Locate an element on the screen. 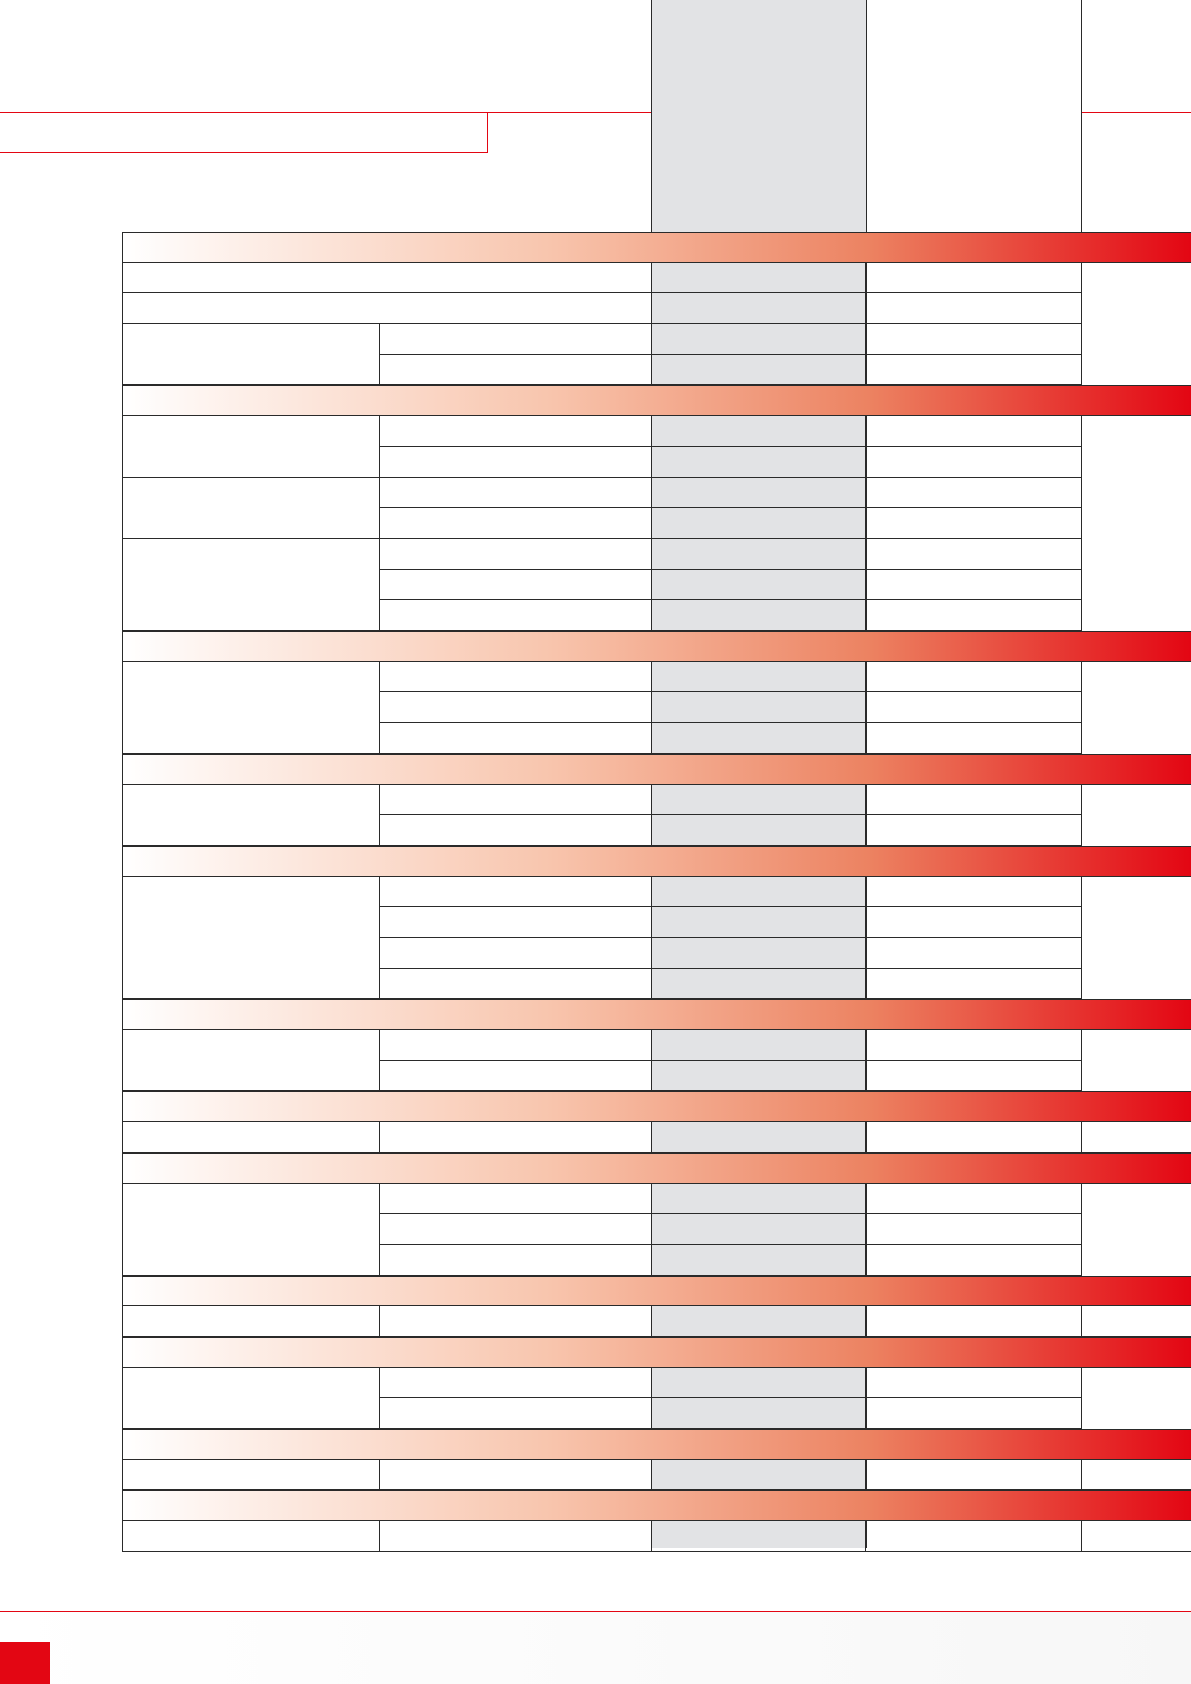 The width and height of the screenshot is (1191, 1684). header-top-rule-left is located at coordinates (326, 112).